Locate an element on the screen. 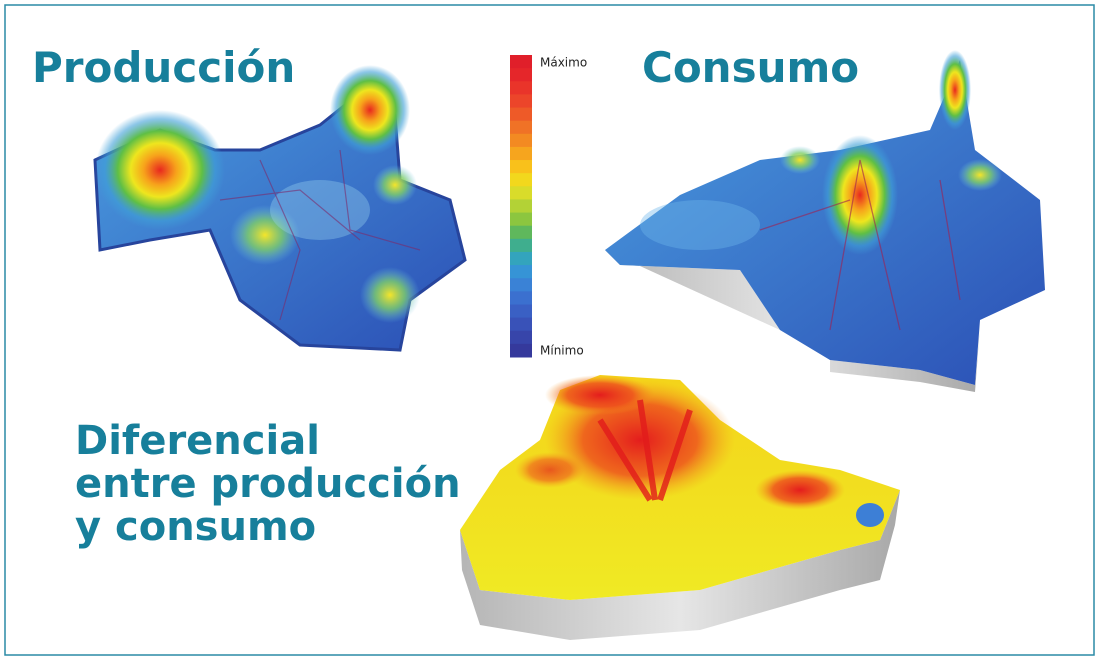 The width and height of the screenshot is (1099, 660). difference-title-line: Diferencial is located at coordinates (197, 441).